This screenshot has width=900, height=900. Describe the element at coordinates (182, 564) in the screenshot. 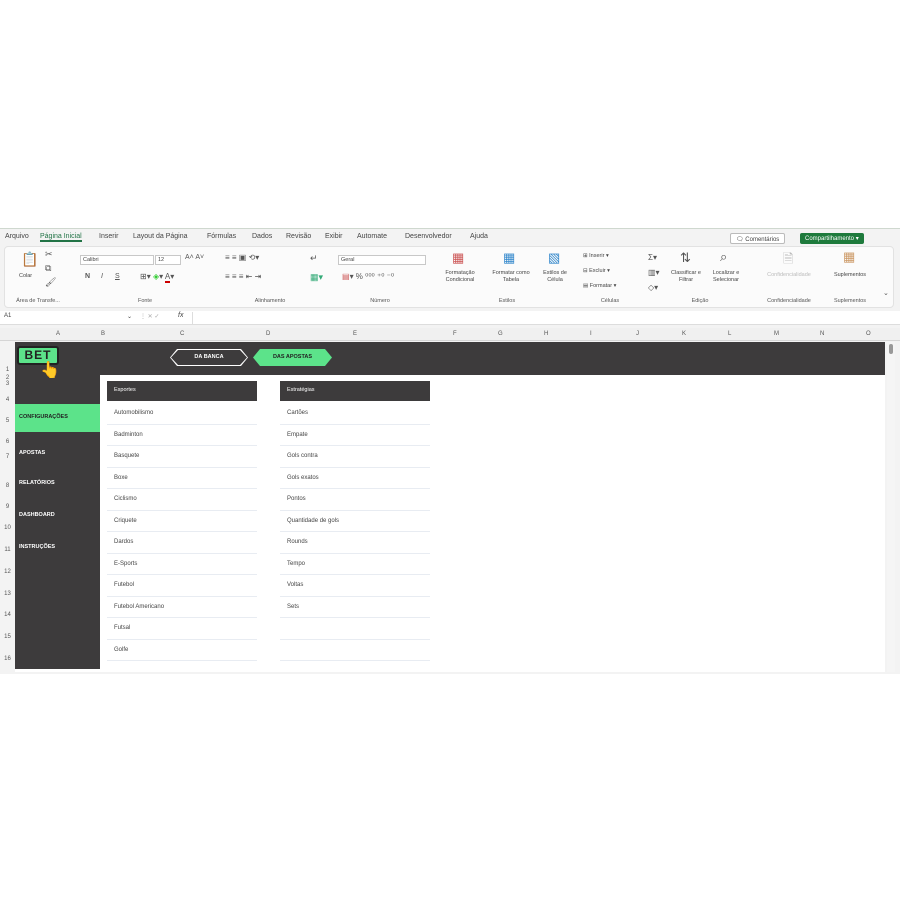

I see `sports-list-item: E-Sports` at that location.